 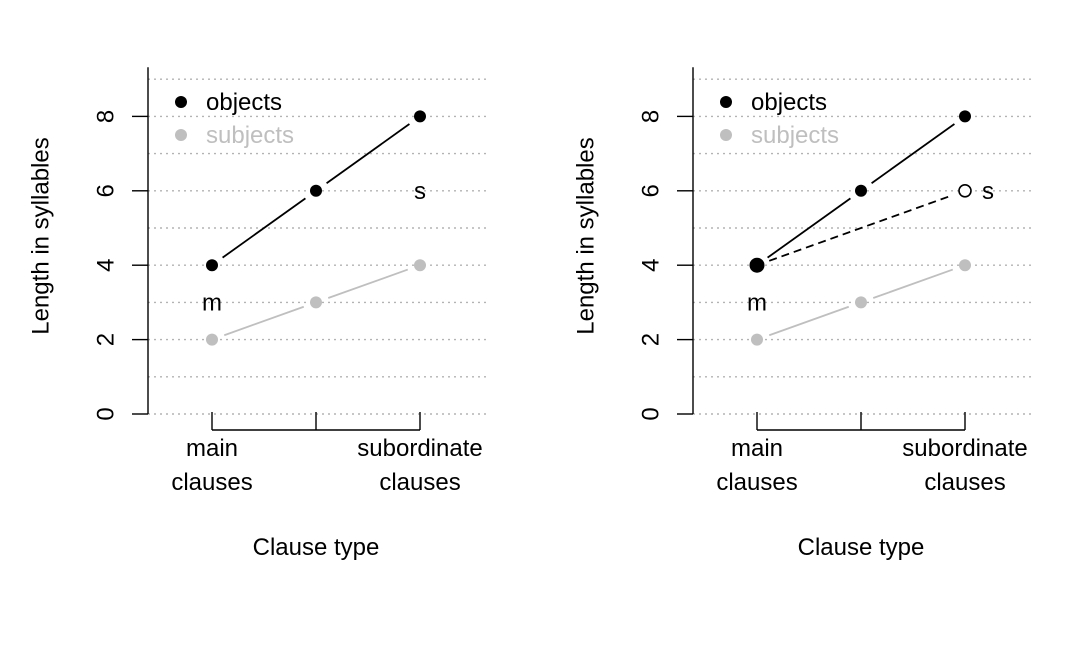 I want to click on open-data-point, so click(x=965, y=191).